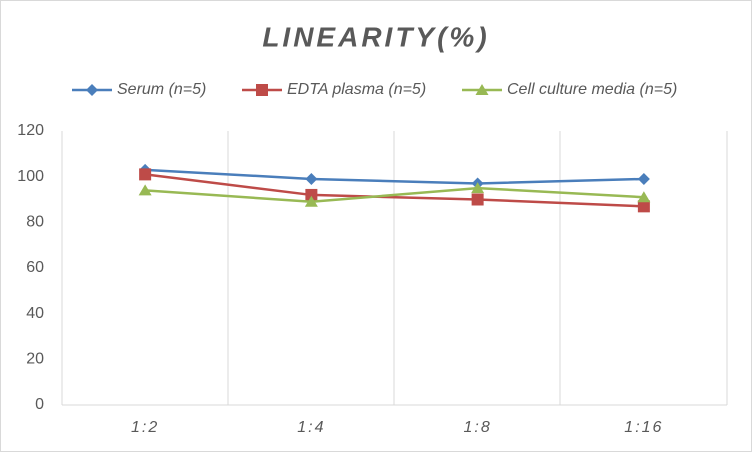 This screenshot has width=752, height=452. What do you see at coordinates (592, 89) in the screenshot?
I see `legend-label: Cell culture media (n=5)` at bounding box center [592, 89].